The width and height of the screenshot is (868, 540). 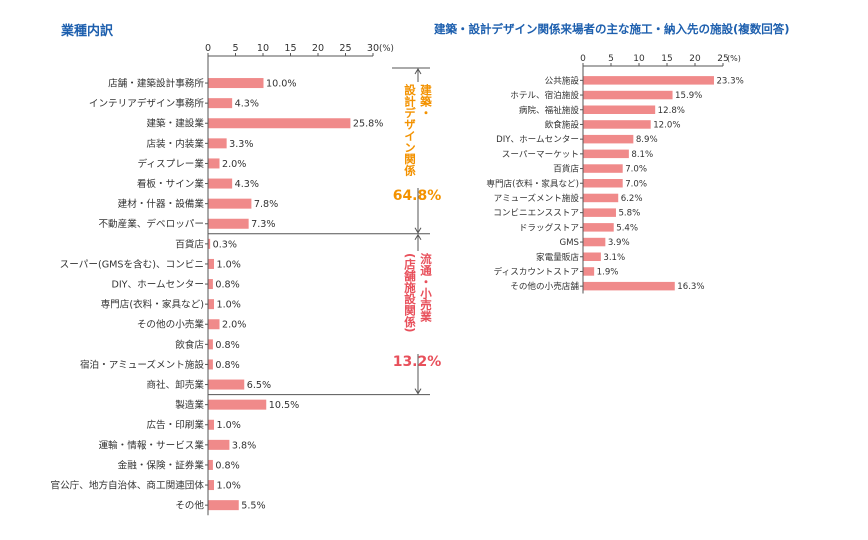 What do you see at coordinates (368, 124) in the screenshot?
I see `value-label: 25.8%` at bounding box center [368, 124].